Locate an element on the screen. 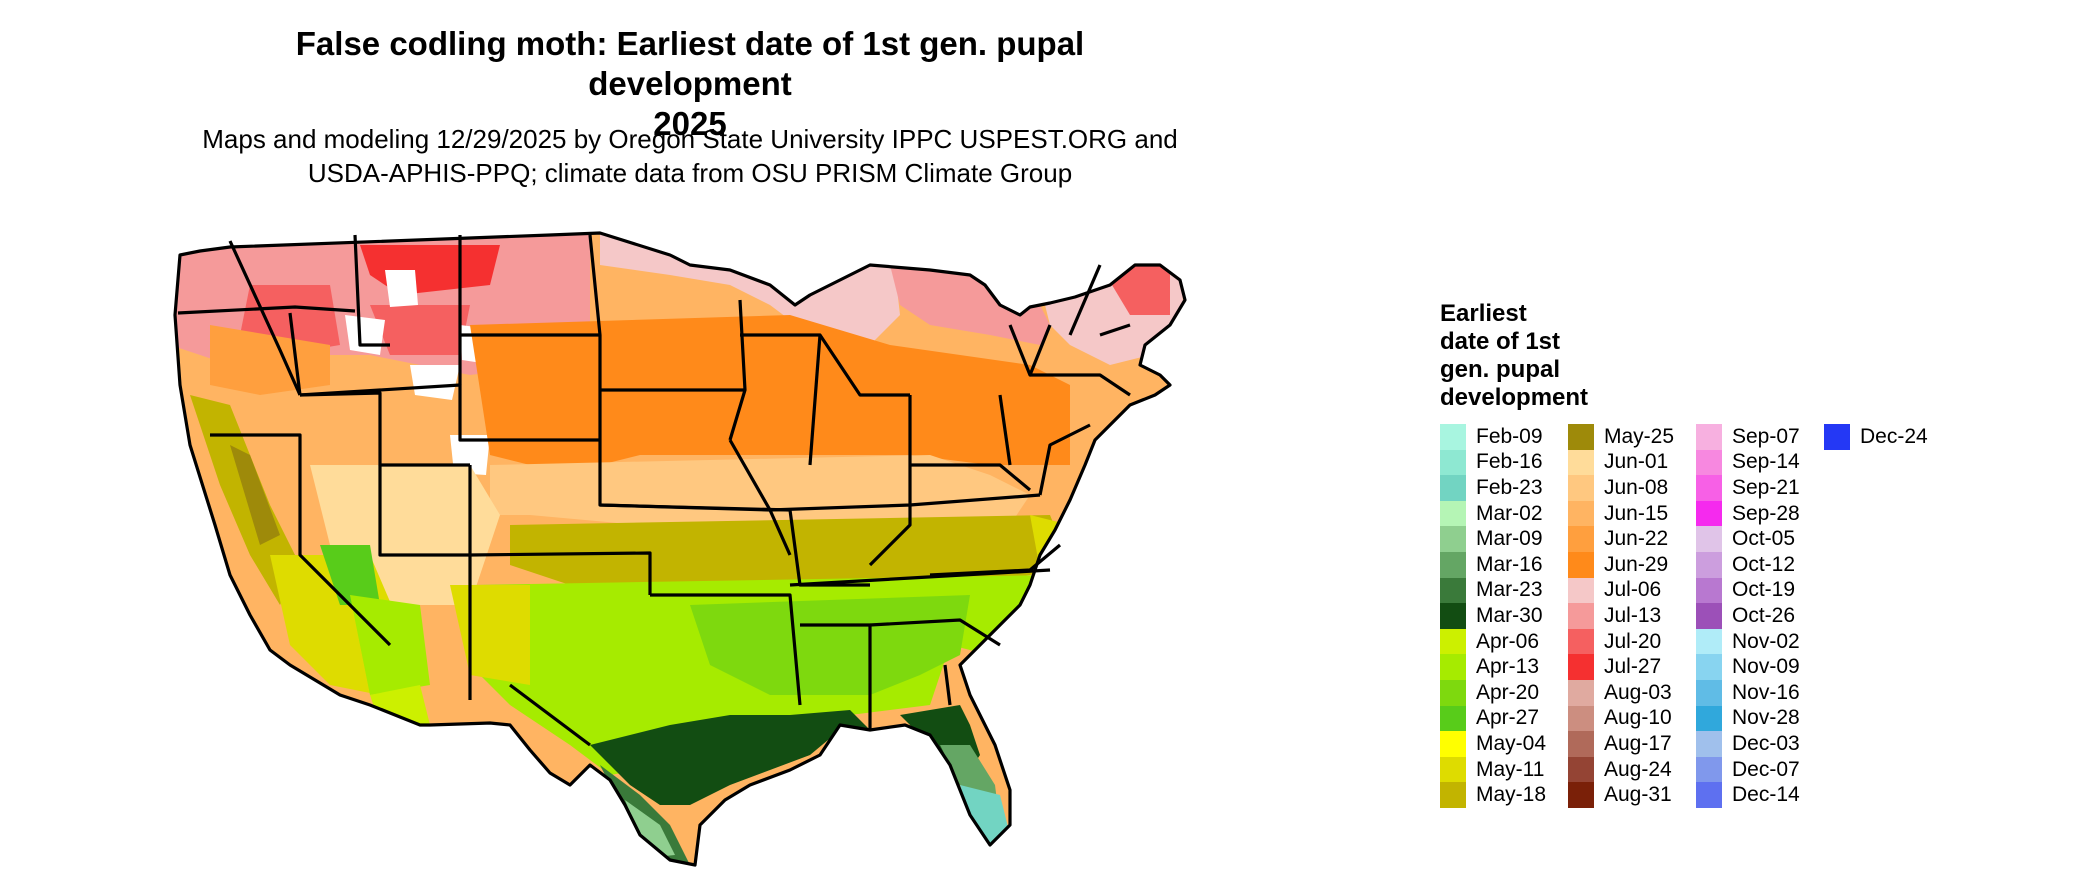  legend-item: Dec-07 is located at coordinates (1761, 769).